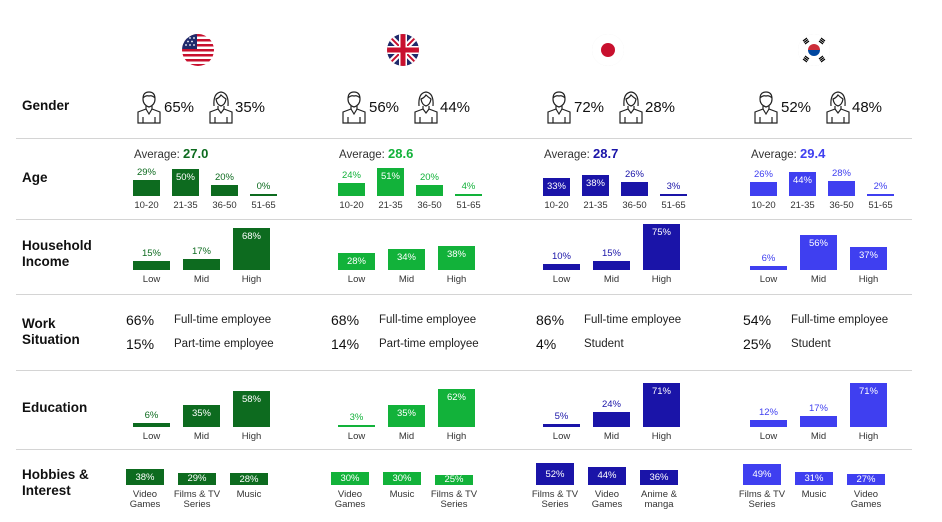 This screenshot has width=942, height=522. I want to click on hobbies-category-label: Music, so click(402, 494).